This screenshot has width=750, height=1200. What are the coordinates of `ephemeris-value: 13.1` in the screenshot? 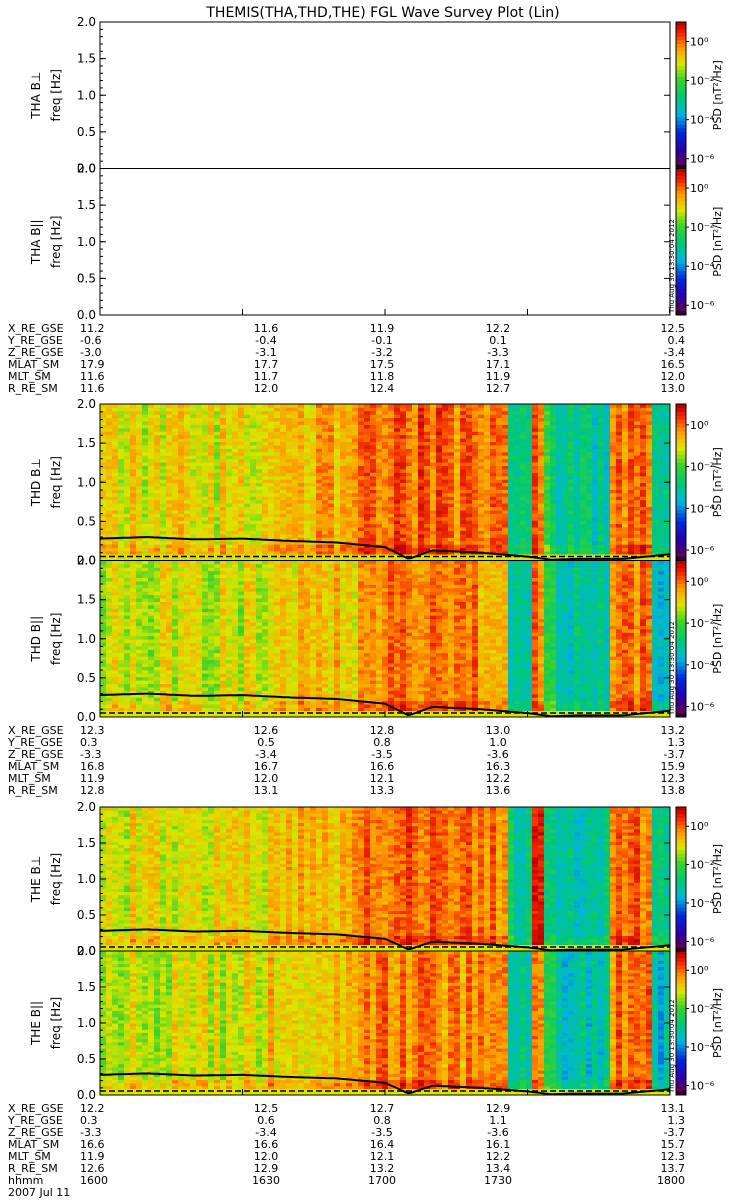 It's located at (266, 790).